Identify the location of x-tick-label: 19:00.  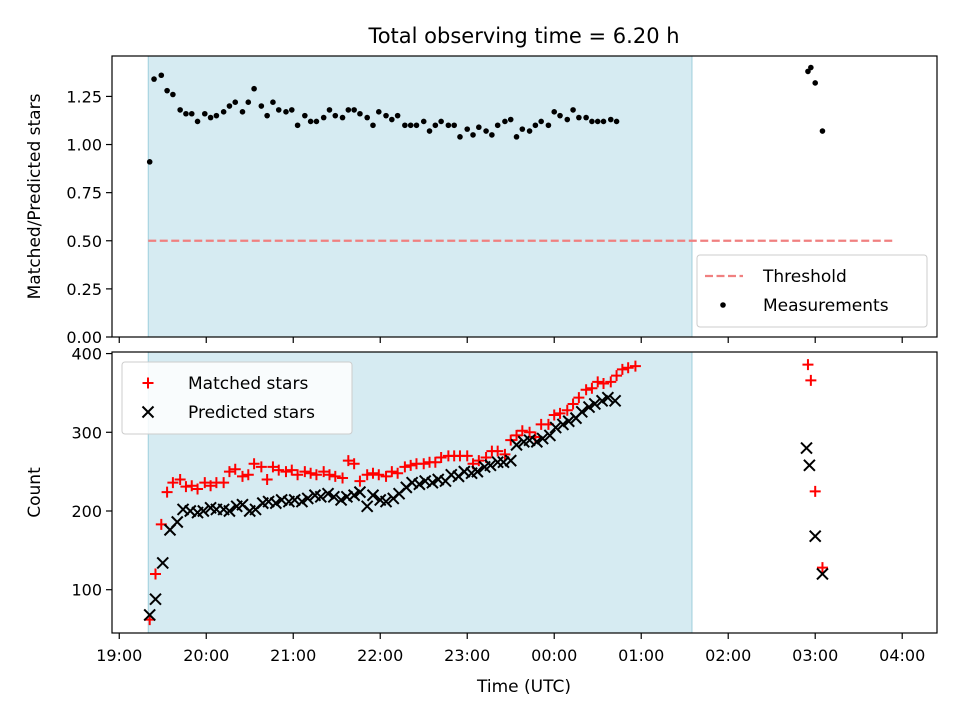
(119, 655).